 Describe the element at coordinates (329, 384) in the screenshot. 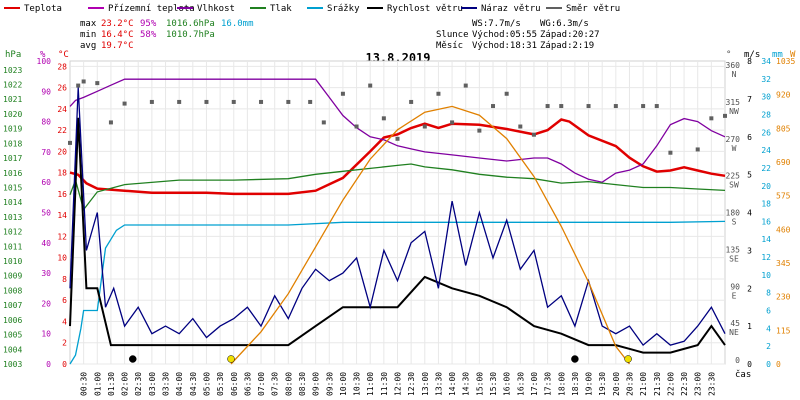

I see `x-tick-label: 09:30` at that location.